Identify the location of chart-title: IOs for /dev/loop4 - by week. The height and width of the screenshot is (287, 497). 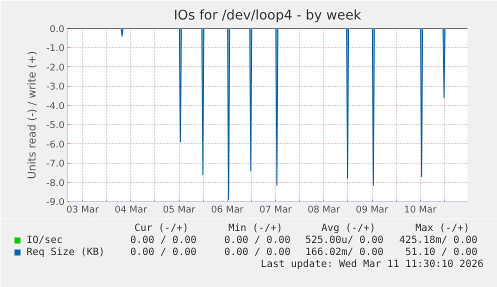
(268, 16).